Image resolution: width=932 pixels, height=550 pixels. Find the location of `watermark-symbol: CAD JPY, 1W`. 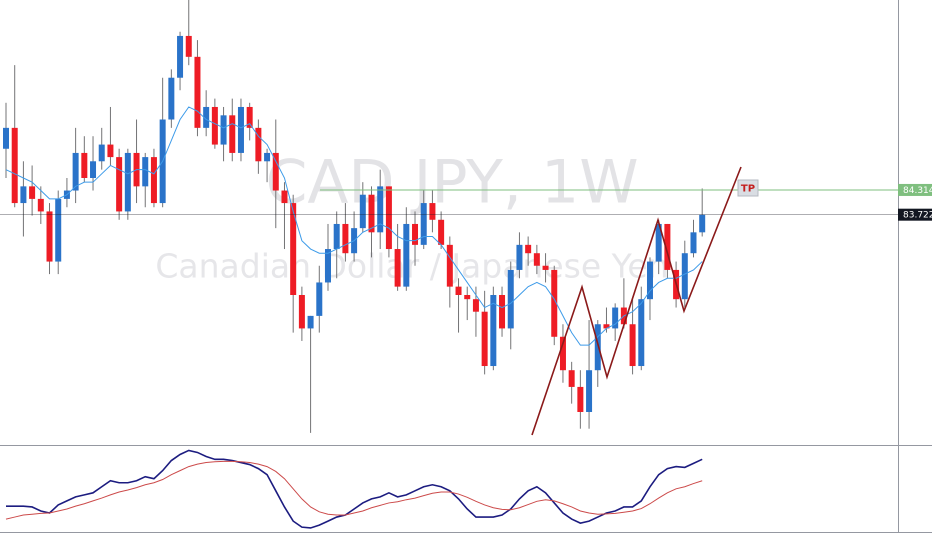

watermark-symbol: CAD JPY, 1W is located at coordinates (451, 183).